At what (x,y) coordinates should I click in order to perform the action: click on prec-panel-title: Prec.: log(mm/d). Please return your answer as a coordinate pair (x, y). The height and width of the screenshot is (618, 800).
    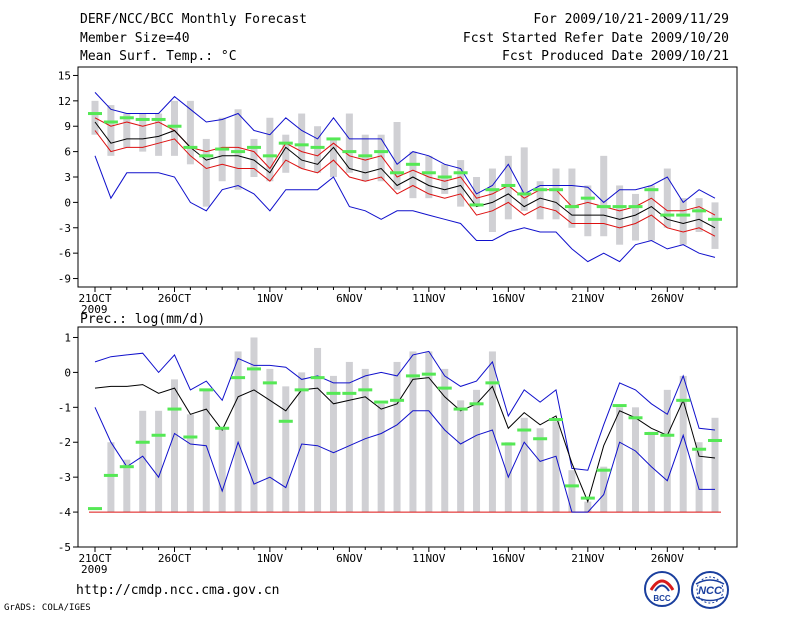
    Looking at the image, I should click on (142, 319).